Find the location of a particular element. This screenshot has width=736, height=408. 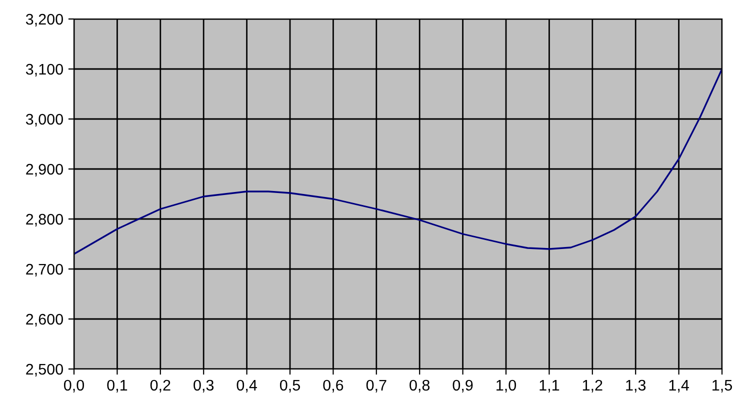

y-tick-label: 3,000 is located at coordinates (44, 120).